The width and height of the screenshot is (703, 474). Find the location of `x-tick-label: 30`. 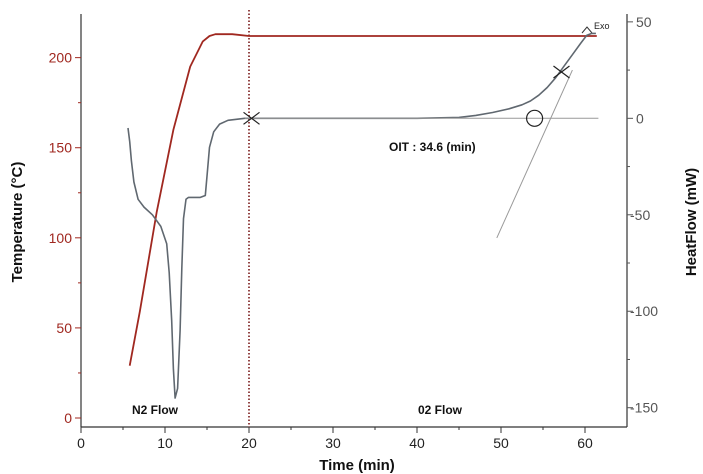

x-tick-label: 30 is located at coordinates (333, 443).